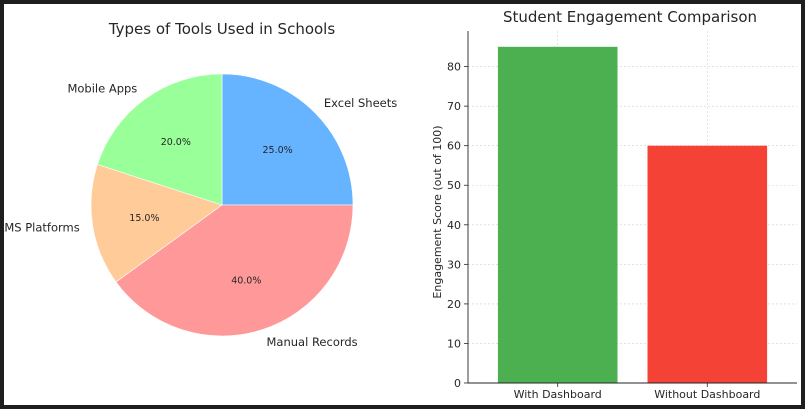 The height and width of the screenshot is (409, 805). Describe the element at coordinates (454, 185) in the screenshot. I see `bar-ytick-label-50: 50` at that location.